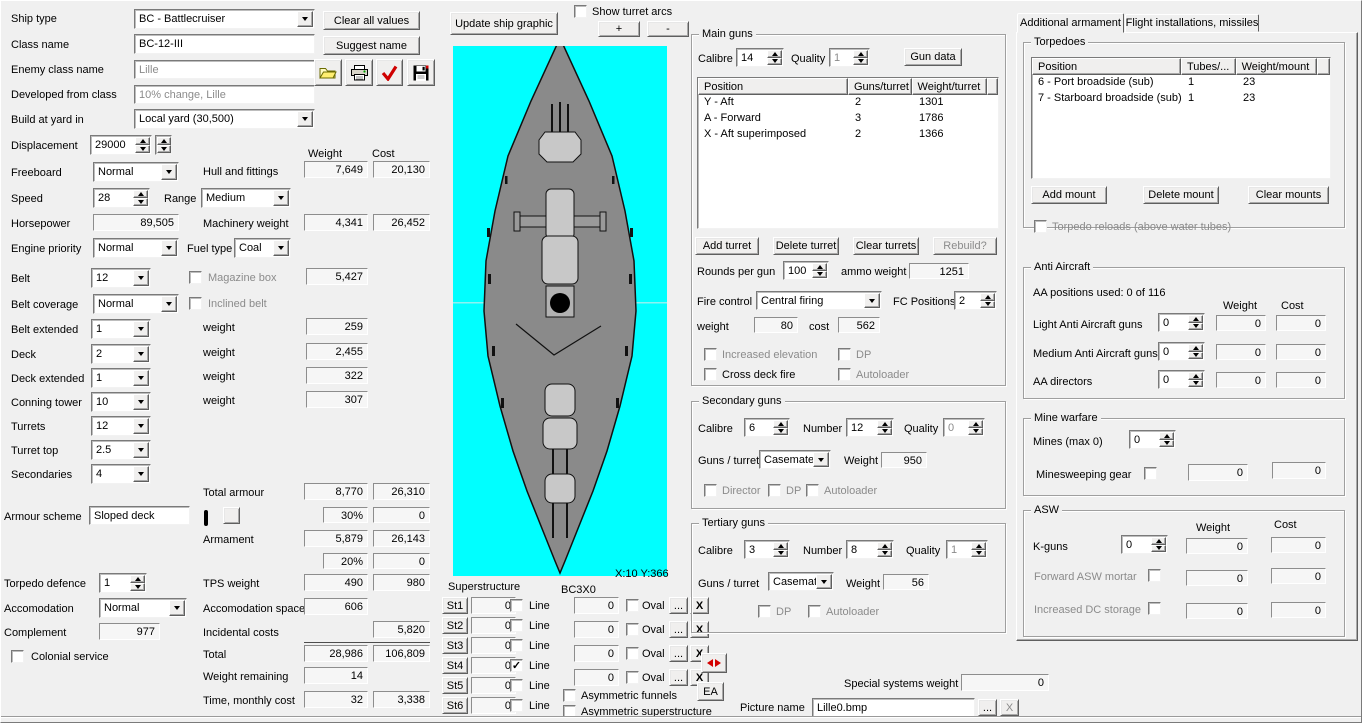 This screenshot has width=1362, height=723. What do you see at coordinates (455, 645) in the screenshot?
I see `st3-button: St3` at bounding box center [455, 645].